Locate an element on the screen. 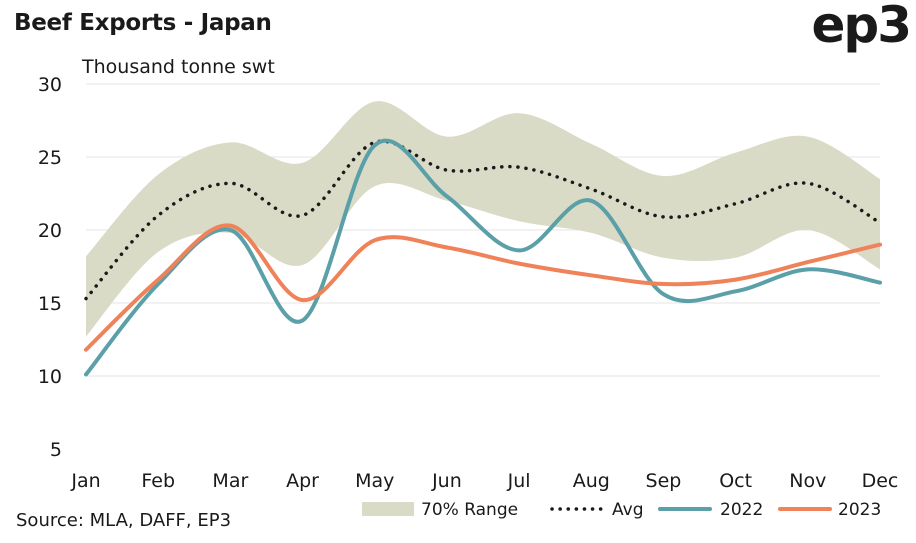 The width and height of the screenshot is (916, 543). y-axis-label: Thousand tonne swt is located at coordinates (178, 67).